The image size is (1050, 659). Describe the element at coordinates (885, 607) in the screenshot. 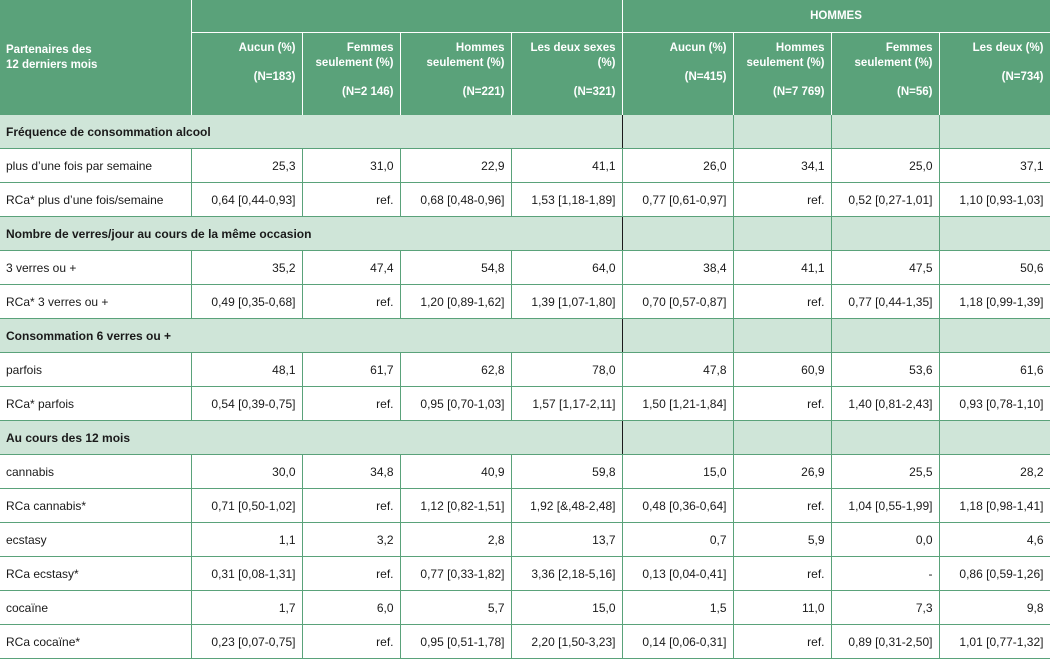

I see `table-cell: 7,3` at that location.